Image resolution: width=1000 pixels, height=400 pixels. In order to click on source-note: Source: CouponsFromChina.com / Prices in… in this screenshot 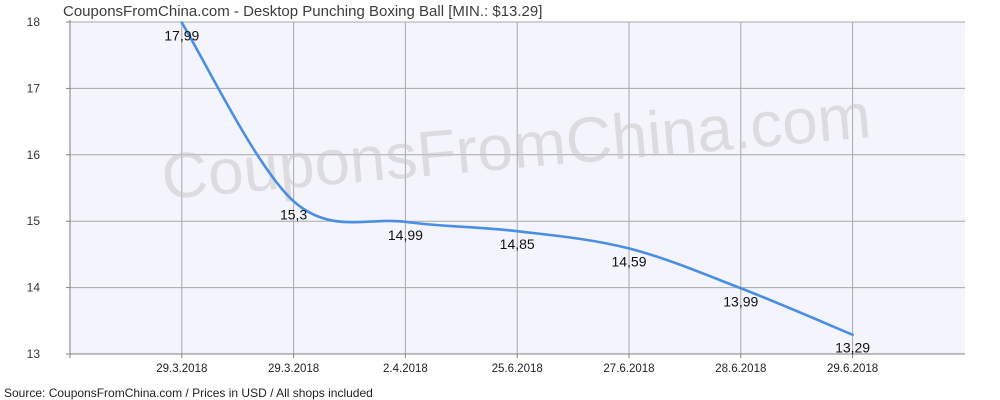, I will do `click(188, 393)`.